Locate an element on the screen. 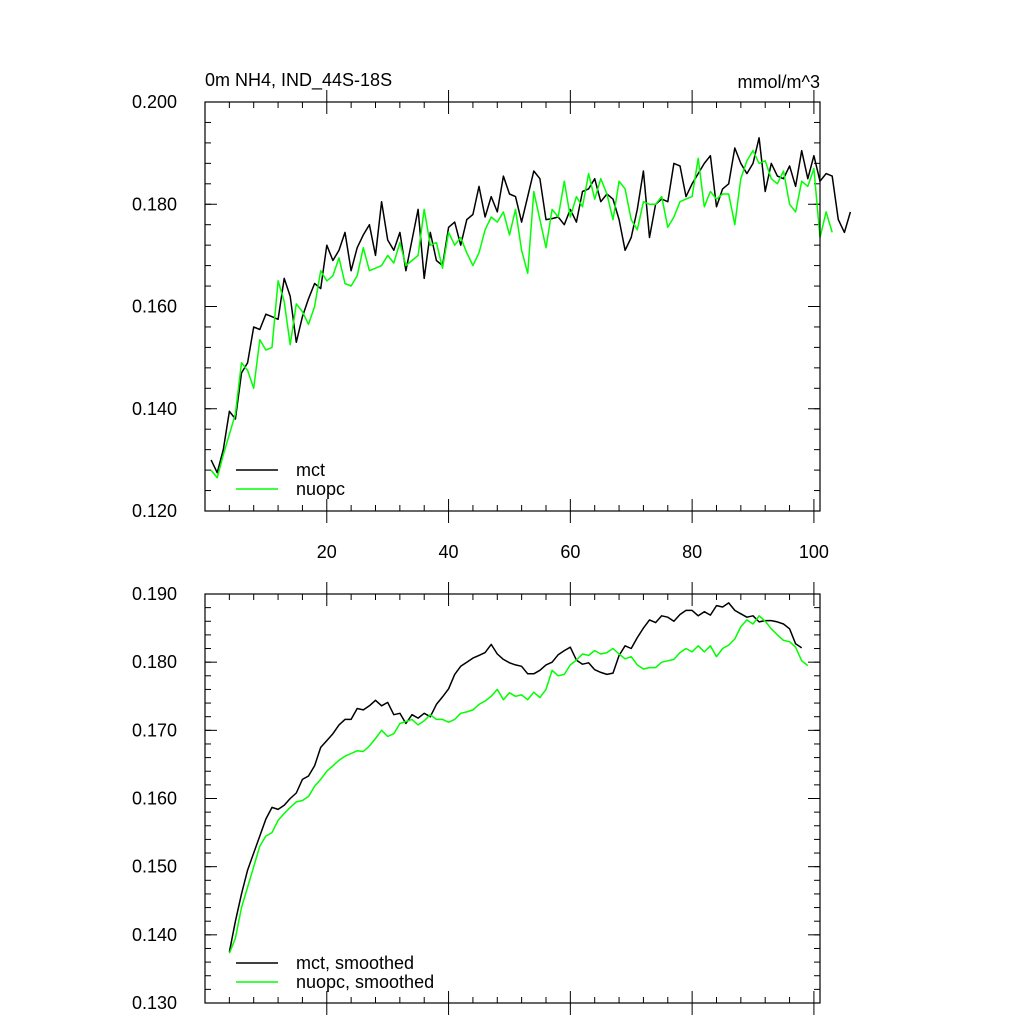 This screenshot has height=1024, width=1024. ytick-label: 0.130 is located at coordinates (154, 1003).